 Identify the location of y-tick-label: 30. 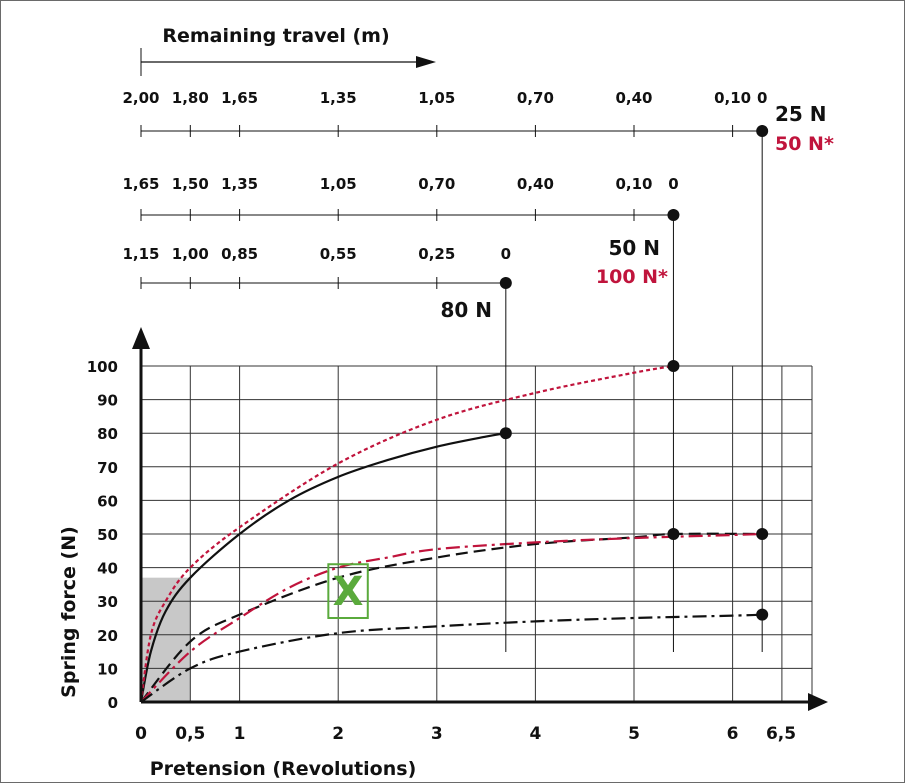
(107, 602).